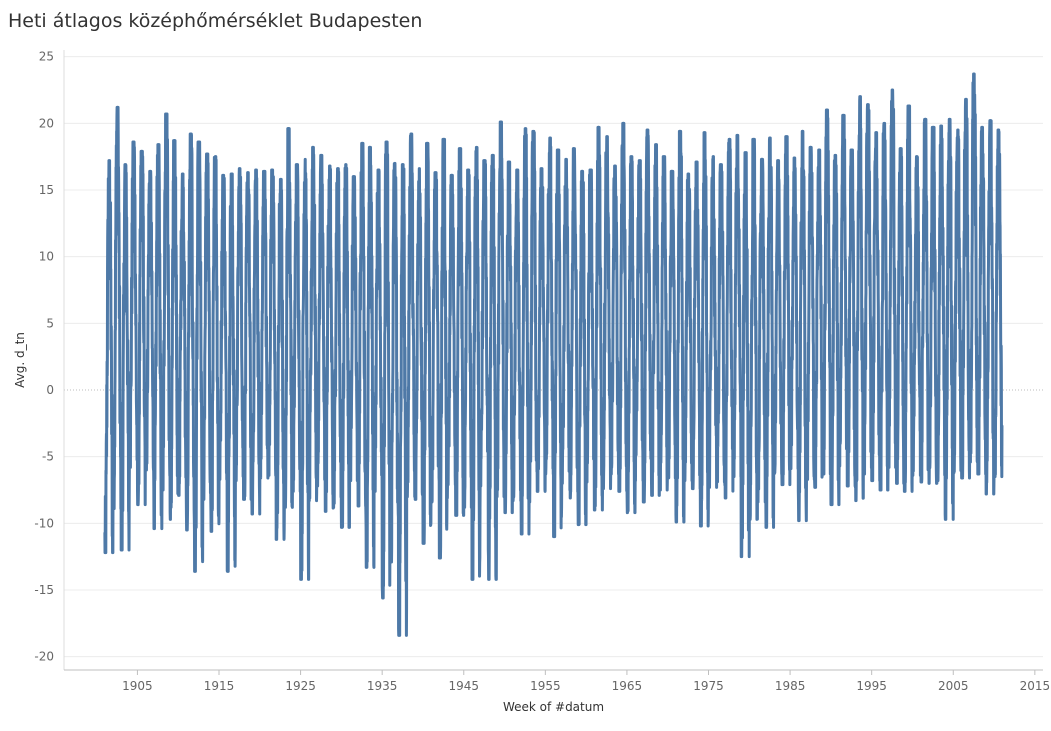 Image resolution: width=1051 pixels, height=731 pixels. Describe the element at coordinates (20, 360) in the screenshot. I see `y-axis-title: Avg. d_tn` at that location.